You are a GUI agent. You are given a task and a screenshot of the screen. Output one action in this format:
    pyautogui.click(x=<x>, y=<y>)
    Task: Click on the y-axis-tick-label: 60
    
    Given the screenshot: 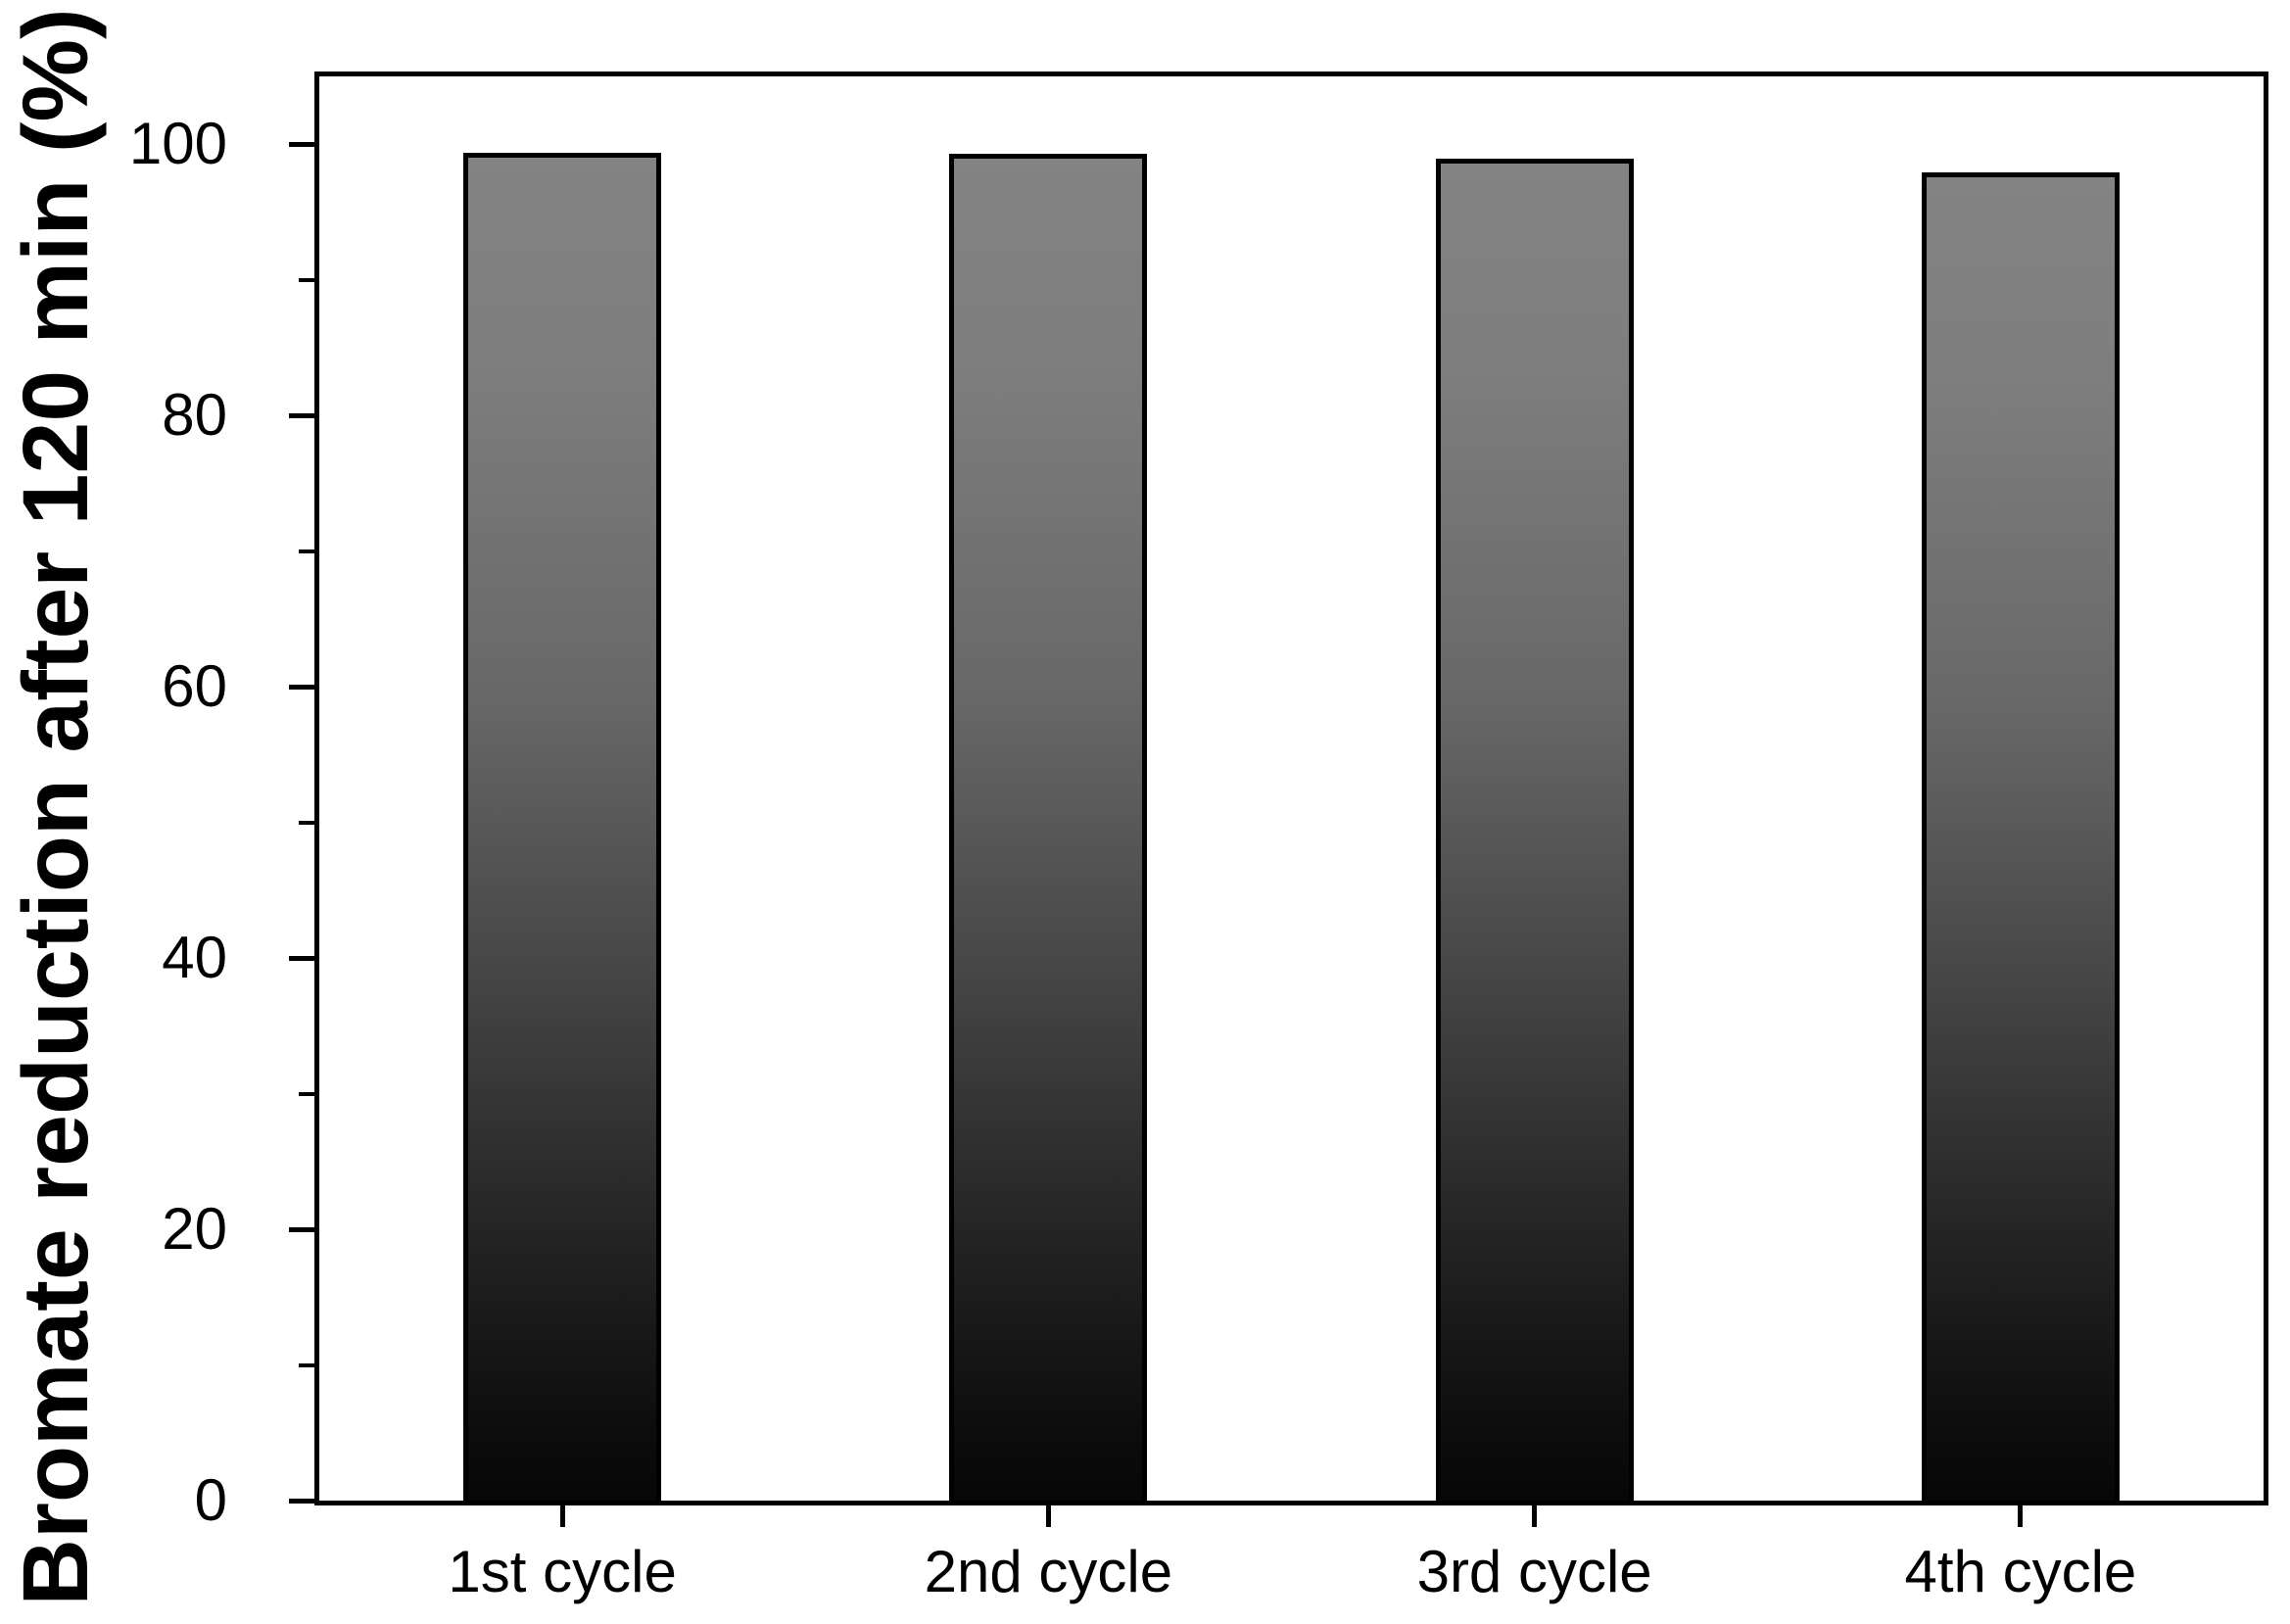 What is the action you would take?
    pyautogui.click(x=195, y=687)
    